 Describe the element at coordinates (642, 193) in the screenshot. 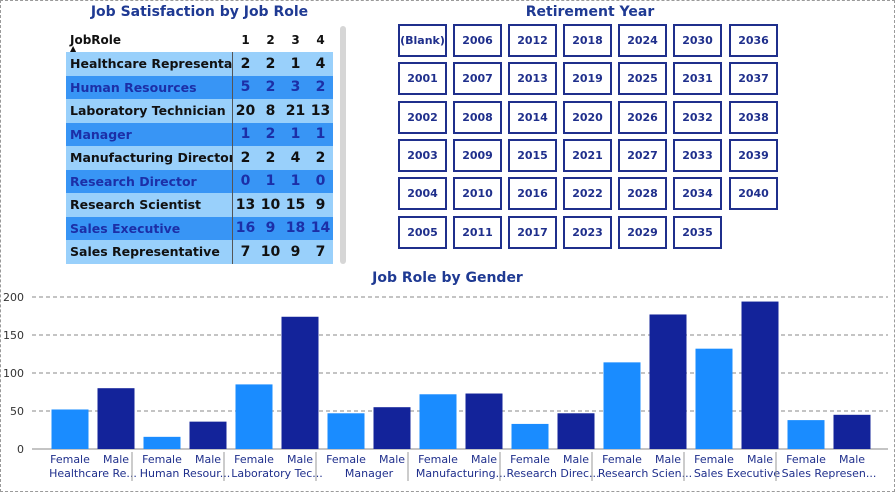

I see `slicer-tile: 2028` at that location.